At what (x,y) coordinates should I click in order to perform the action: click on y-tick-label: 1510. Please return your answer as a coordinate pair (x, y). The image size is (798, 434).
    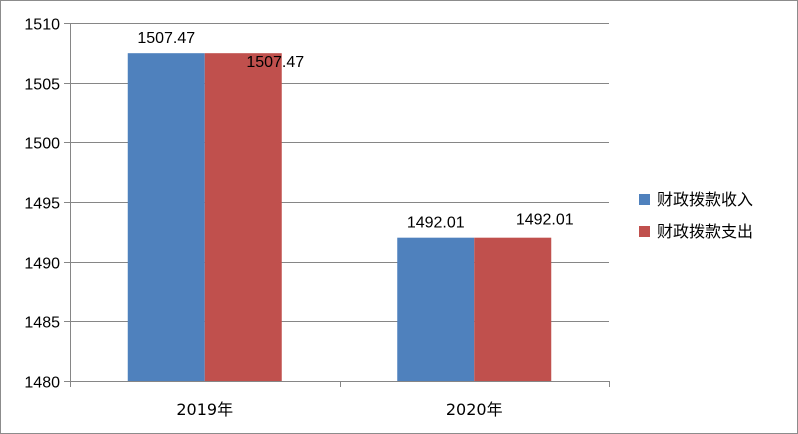
    Looking at the image, I should click on (42, 25).